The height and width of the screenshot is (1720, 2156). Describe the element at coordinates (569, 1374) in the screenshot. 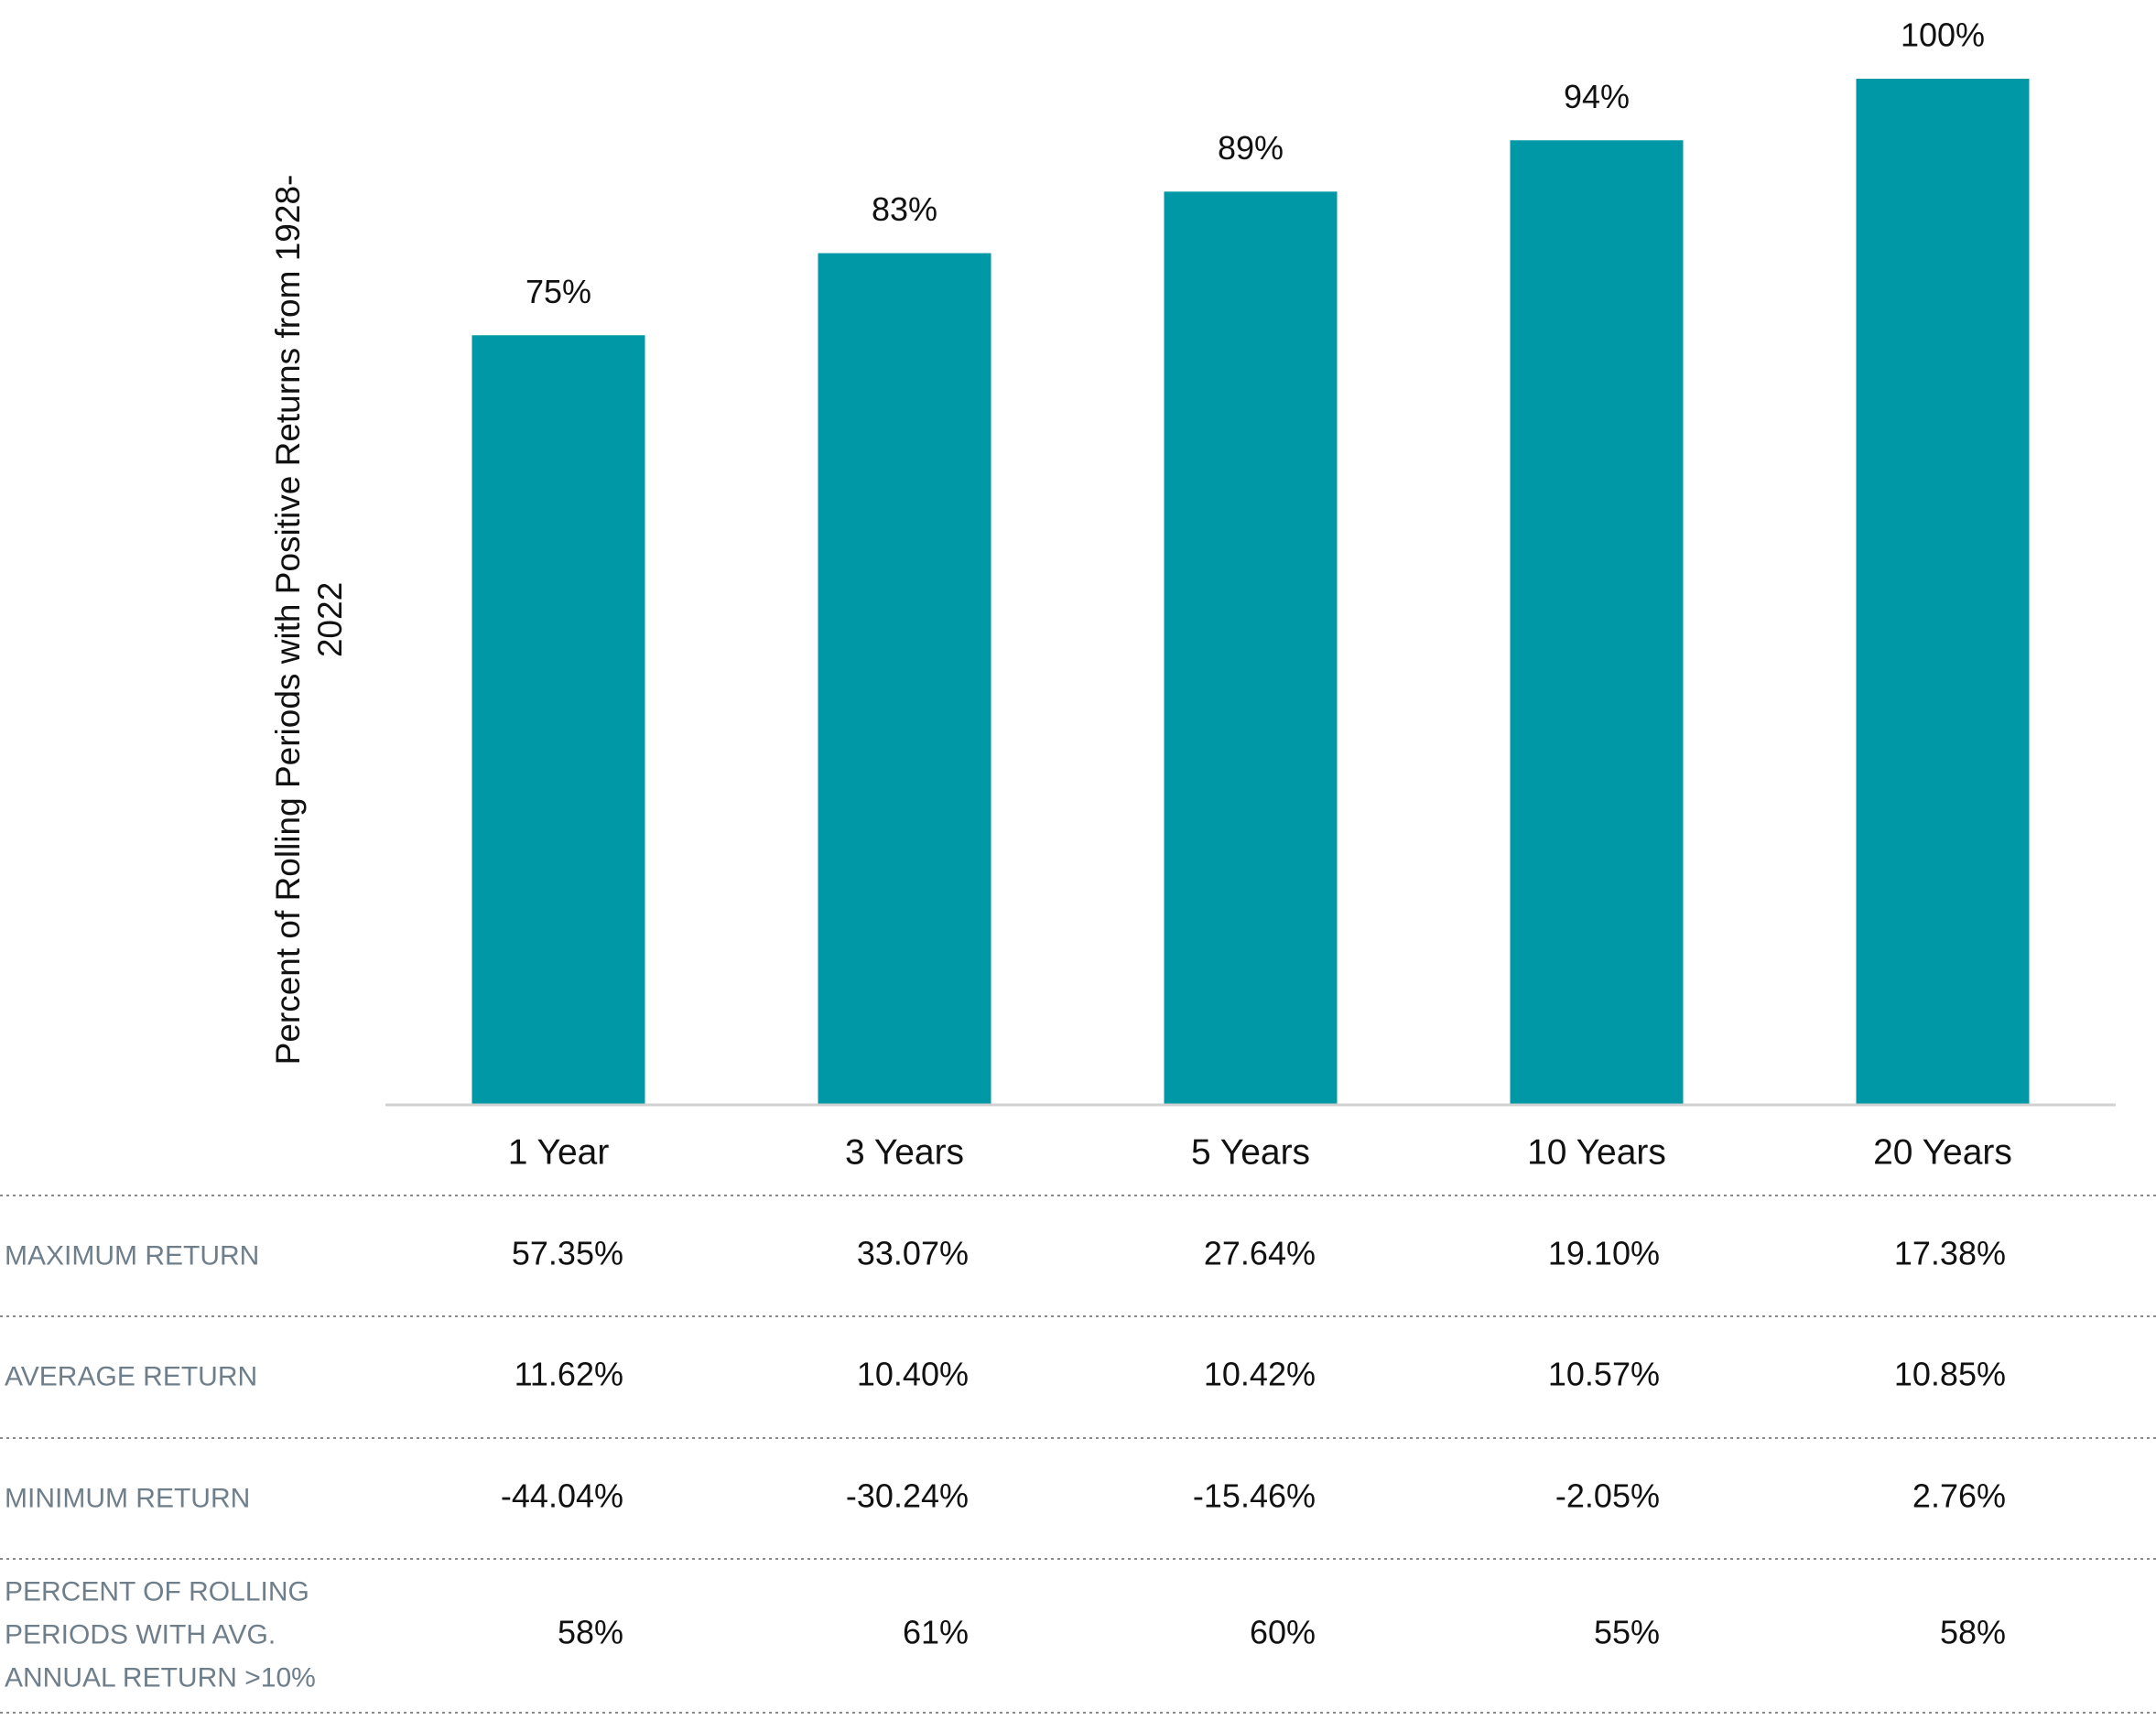

I see `table-cell: 11.62%` at that location.